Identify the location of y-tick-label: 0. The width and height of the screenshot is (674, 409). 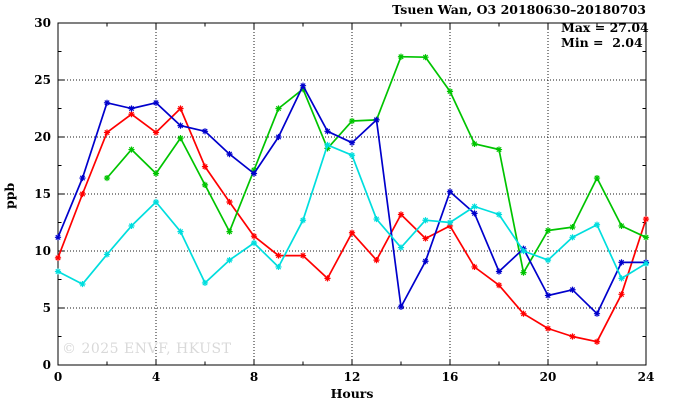
(47, 365).